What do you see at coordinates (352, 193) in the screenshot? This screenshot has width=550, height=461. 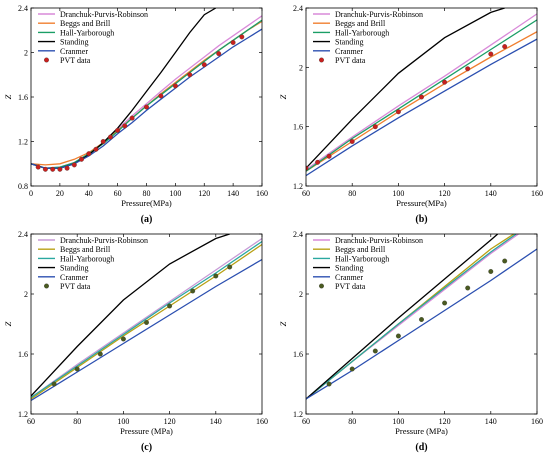 I see `x-tick-label: 80` at bounding box center [352, 193].